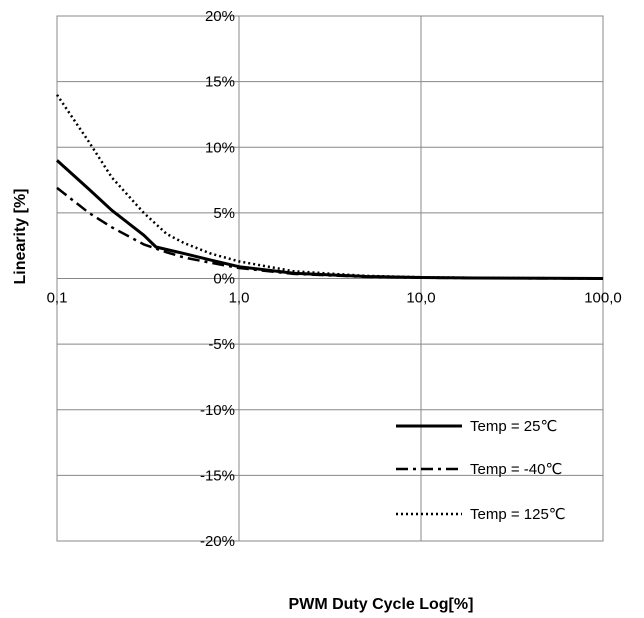 The image size is (644, 618). What do you see at coordinates (239, 298) in the screenshot?
I see `x-tick-label: 1,0` at bounding box center [239, 298].